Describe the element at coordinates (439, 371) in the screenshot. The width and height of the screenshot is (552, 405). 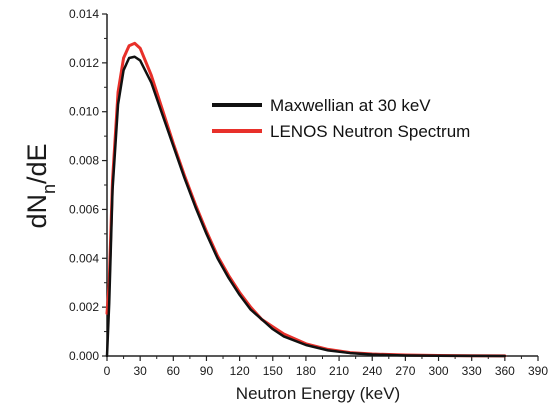
I see `x-tick-label-300: 300` at that location.